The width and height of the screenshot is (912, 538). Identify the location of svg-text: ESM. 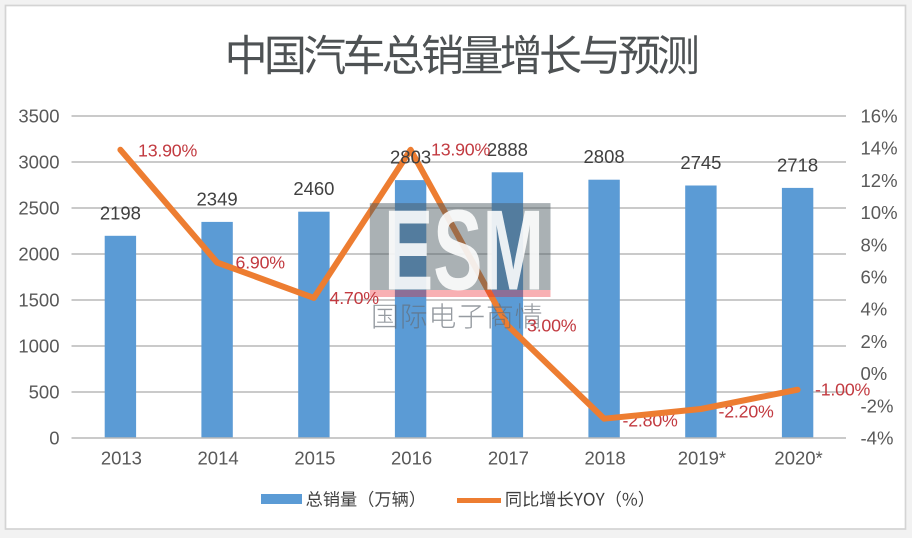
(464, 251).